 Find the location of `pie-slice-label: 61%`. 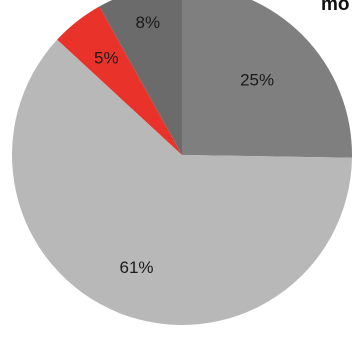

pie-slice-label: 61% is located at coordinates (136, 267).